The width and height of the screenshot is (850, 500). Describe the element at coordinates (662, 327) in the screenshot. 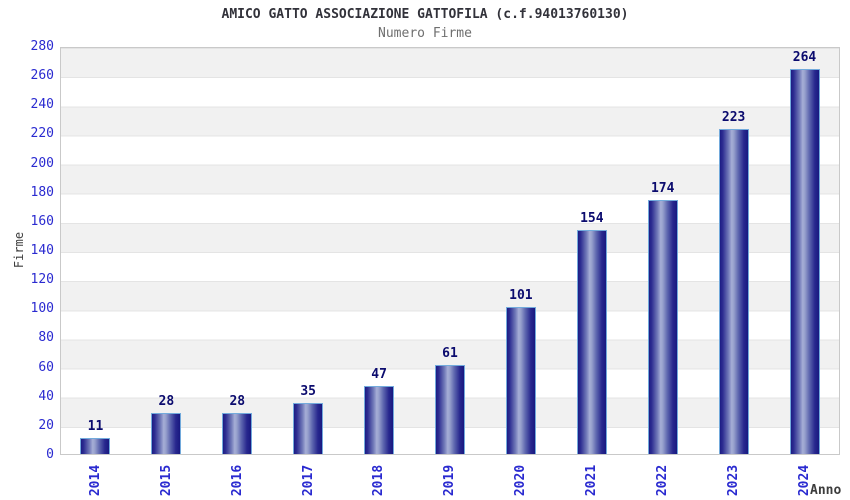

I see `bar-2022` at that location.